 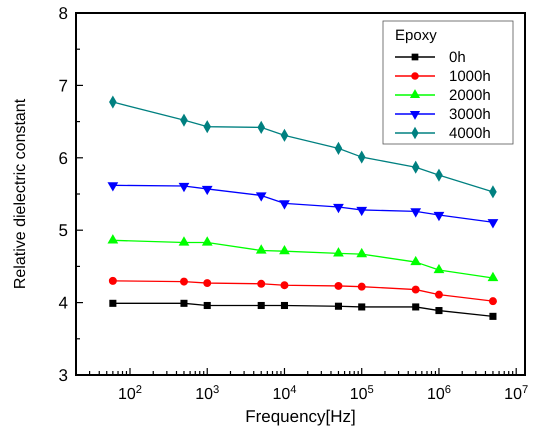 What do you see at coordinates (470, 76) in the screenshot?
I see `legend-label: 1000h` at bounding box center [470, 76].